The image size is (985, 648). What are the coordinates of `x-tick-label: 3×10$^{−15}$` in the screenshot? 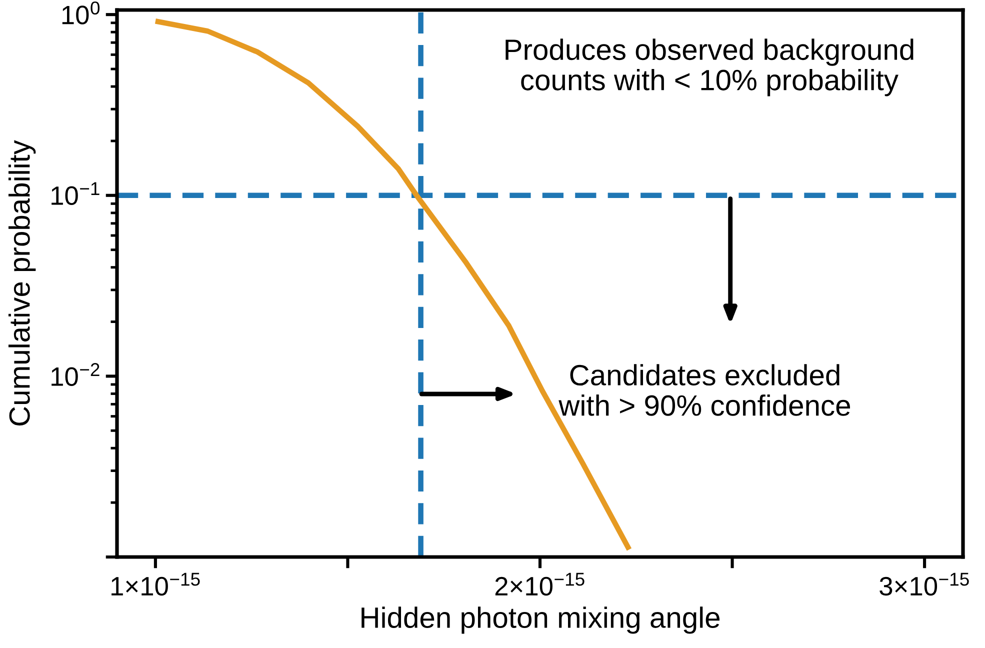 It's located at (924, 584).